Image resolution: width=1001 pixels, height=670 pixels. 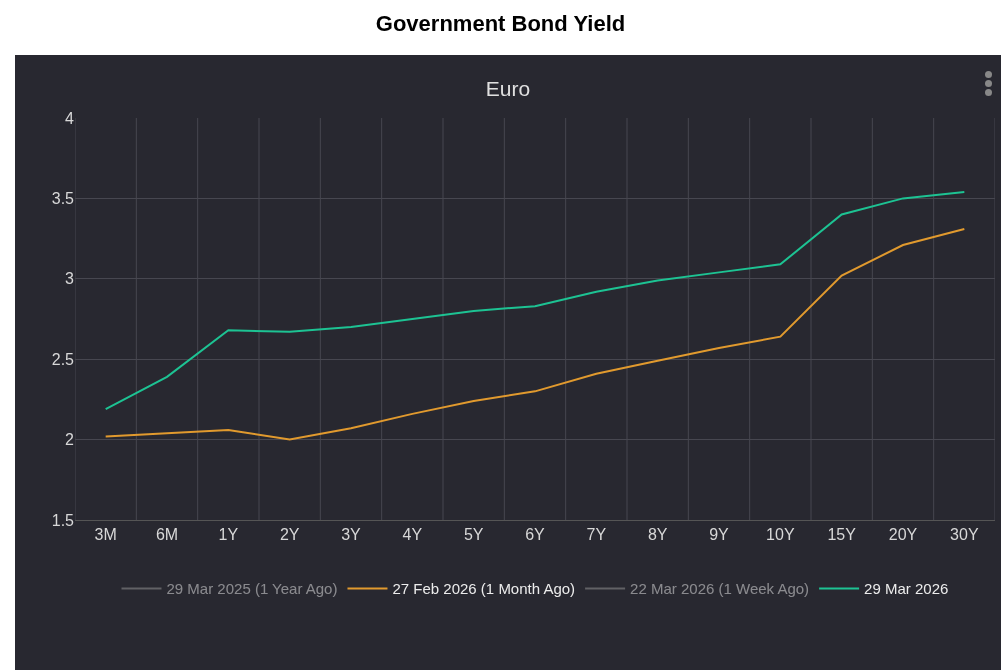 What do you see at coordinates (596, 535) in the screenshot?
I see `x-tick-label: 7Y` at bounding box center [596, 535].